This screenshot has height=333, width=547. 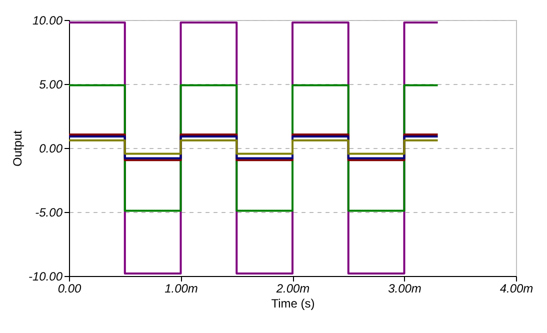 What do you see at coordinates (51, 149) in the screenshot?
I see `y-tick-label: 0.00` at bounding box center [51, 149].